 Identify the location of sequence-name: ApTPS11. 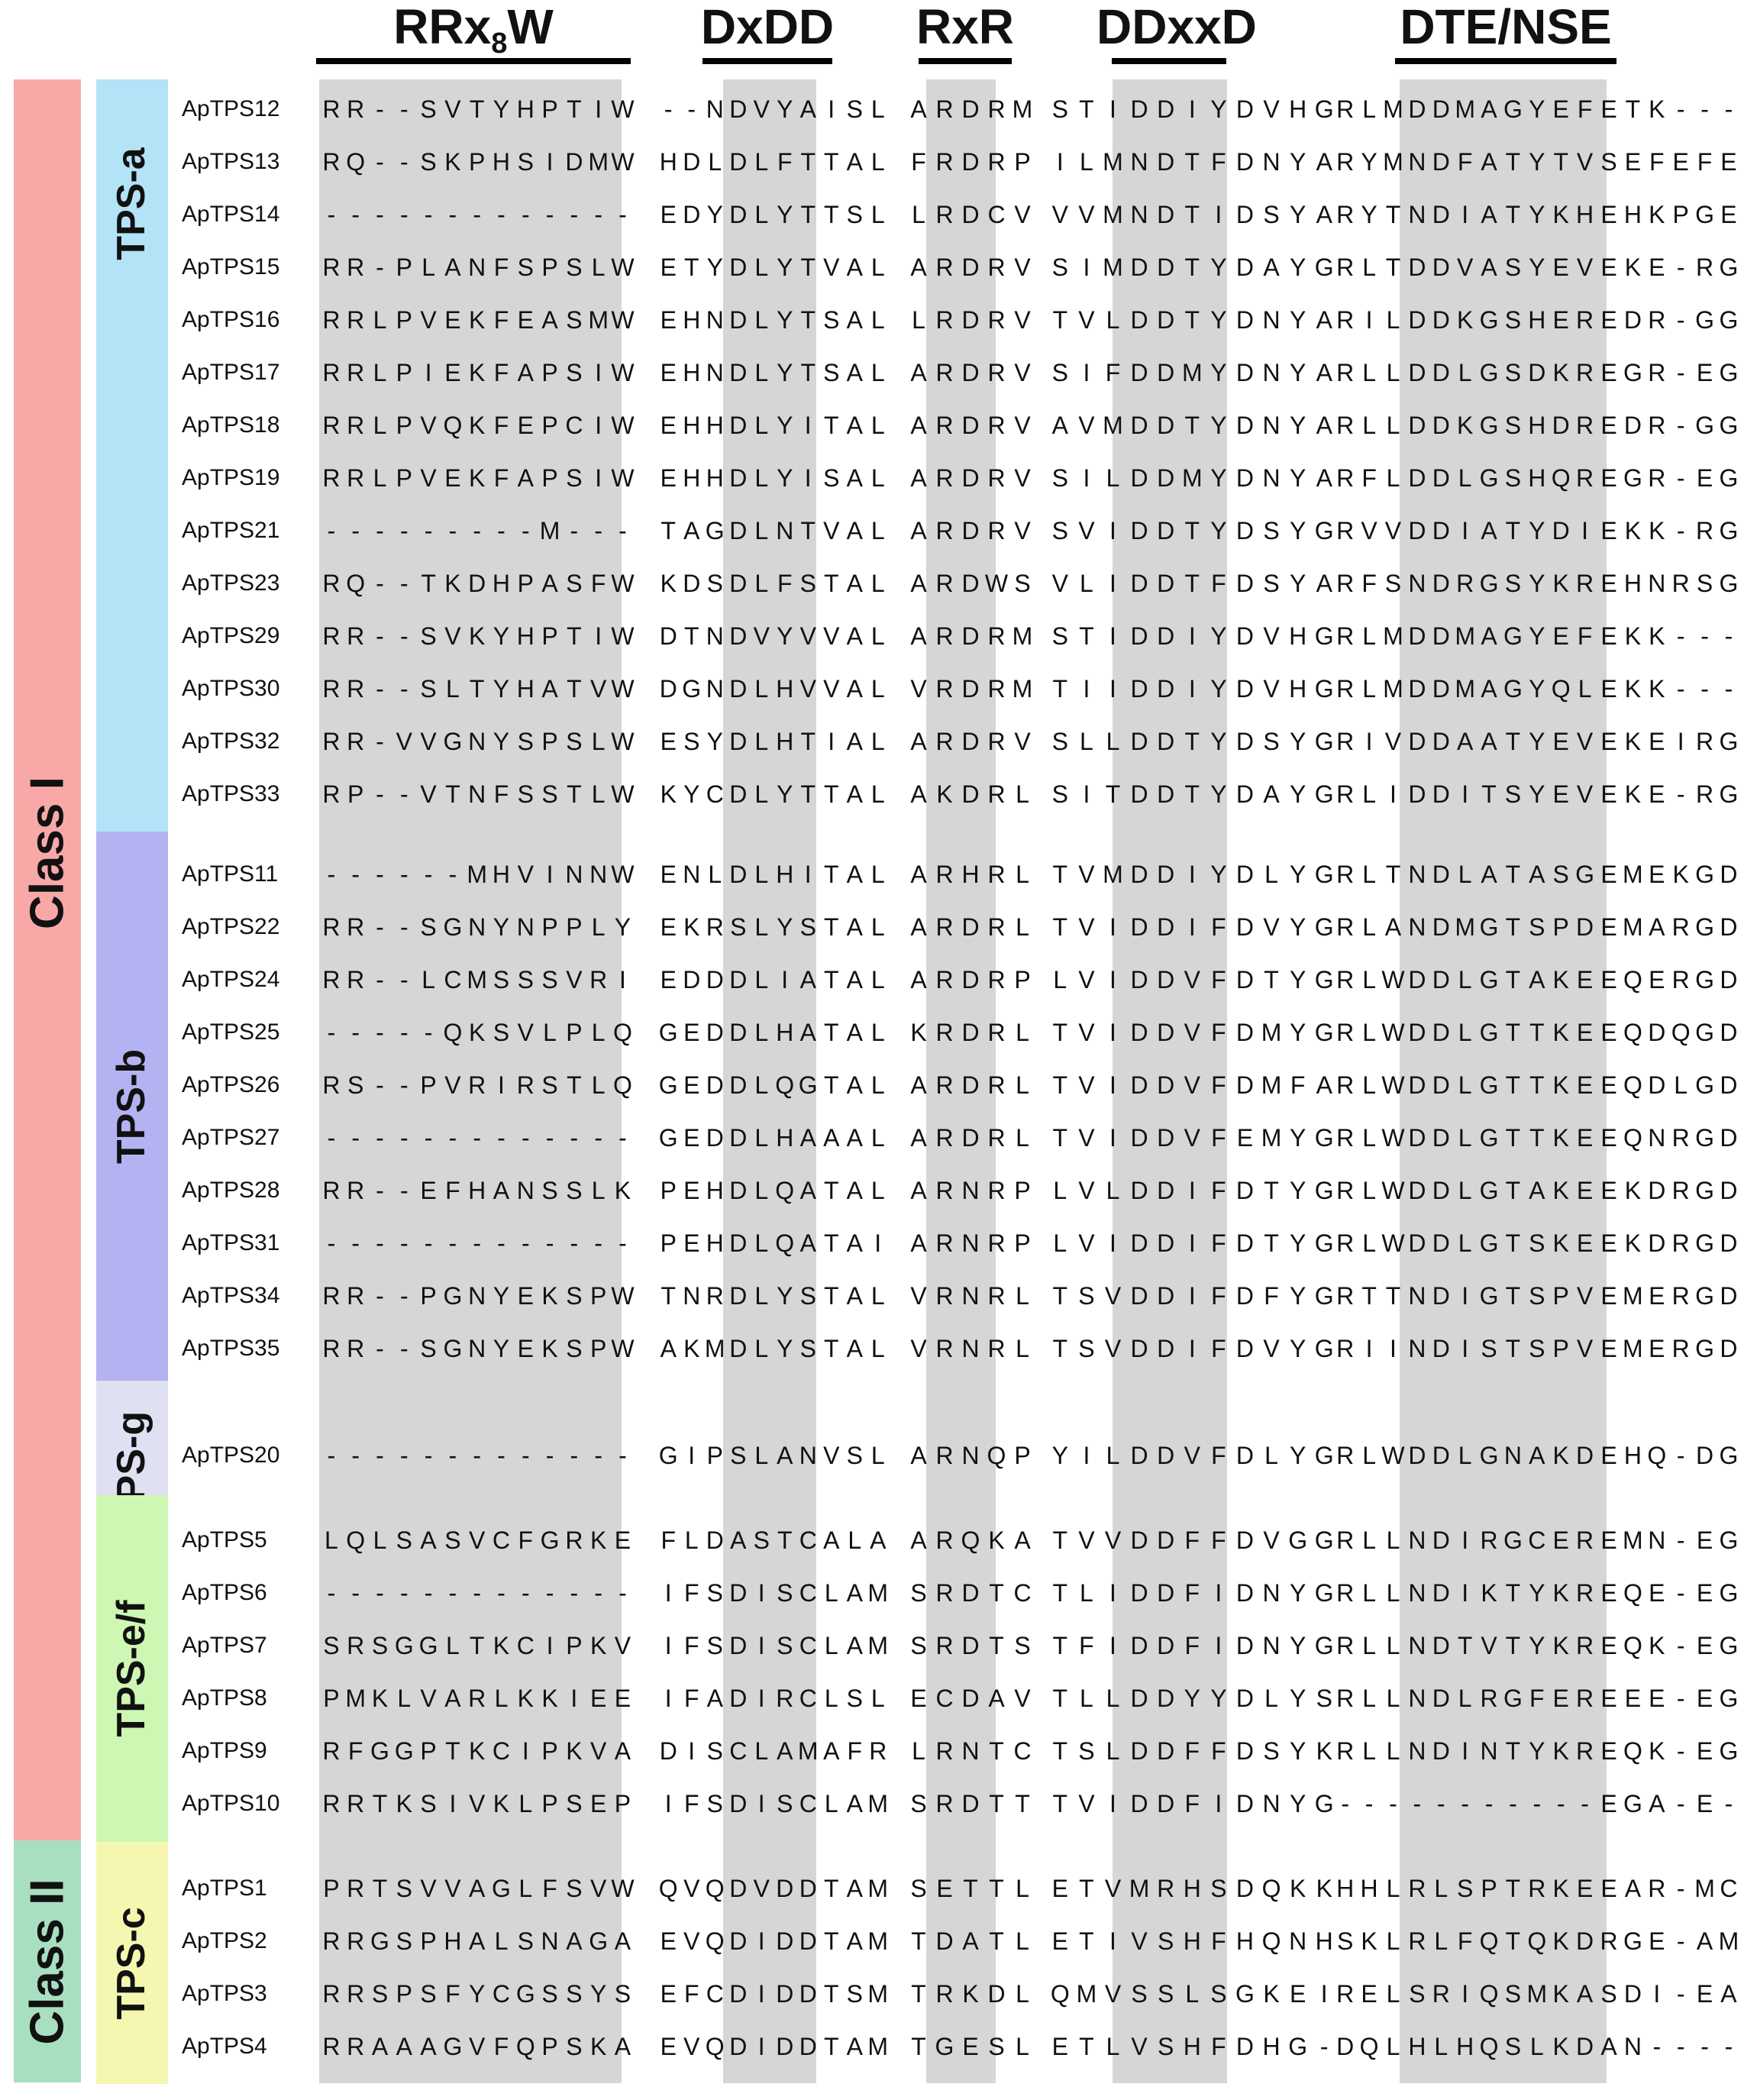
(231, 874).